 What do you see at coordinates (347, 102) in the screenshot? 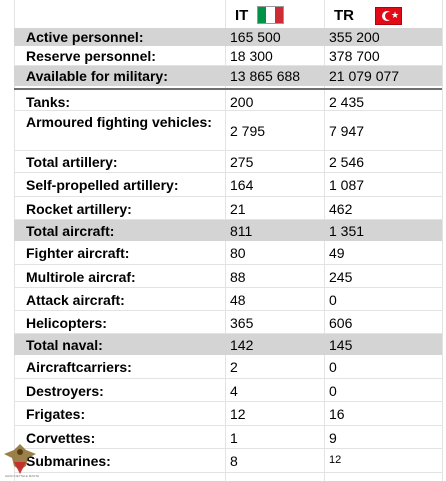
I see `value-country-b: 2 435` at bounding box center [347, 102].